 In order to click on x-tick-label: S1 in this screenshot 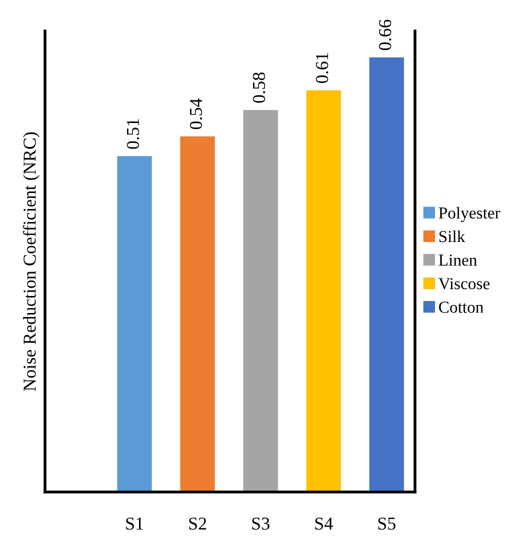, I will do `click(134, 524)`.